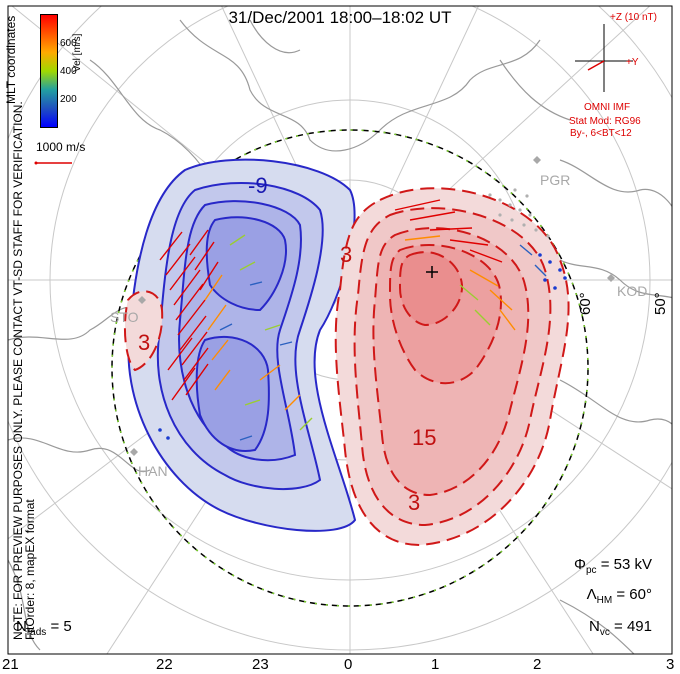  I want to click on mlt-tick: 21, so click(10, 664).